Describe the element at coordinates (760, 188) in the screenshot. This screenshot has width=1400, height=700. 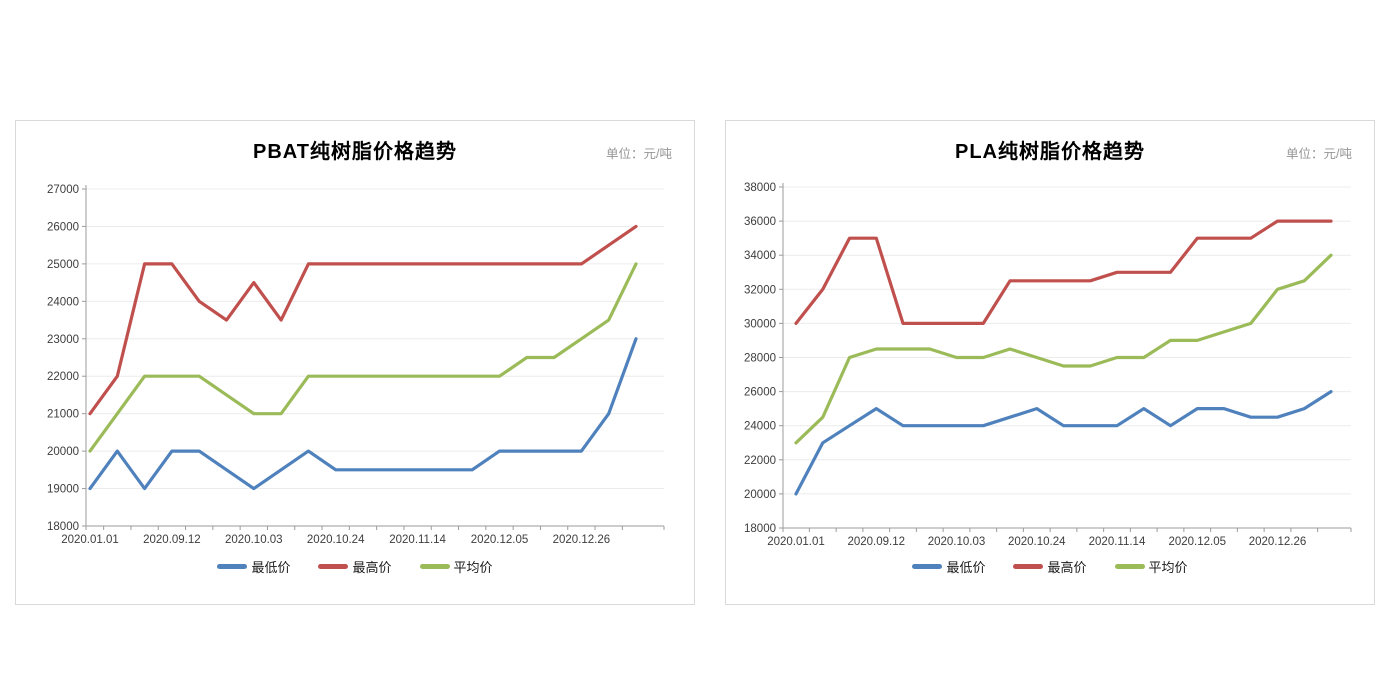
I see `svg-text: 38000` at that location.